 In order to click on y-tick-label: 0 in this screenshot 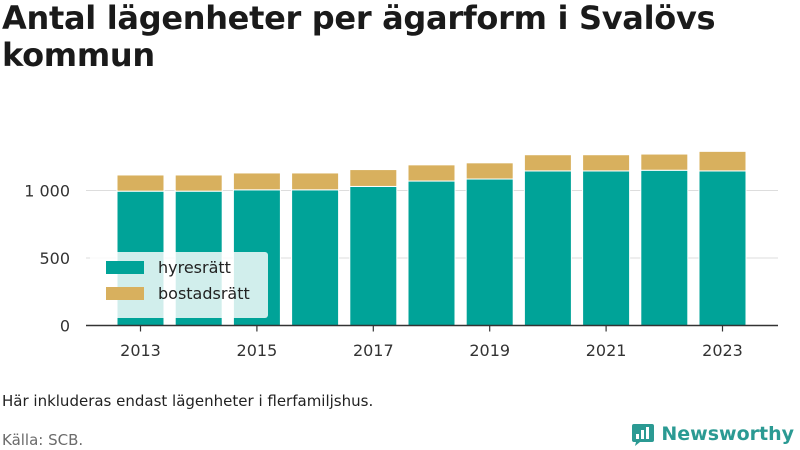, I will do `click(65, 326)`.